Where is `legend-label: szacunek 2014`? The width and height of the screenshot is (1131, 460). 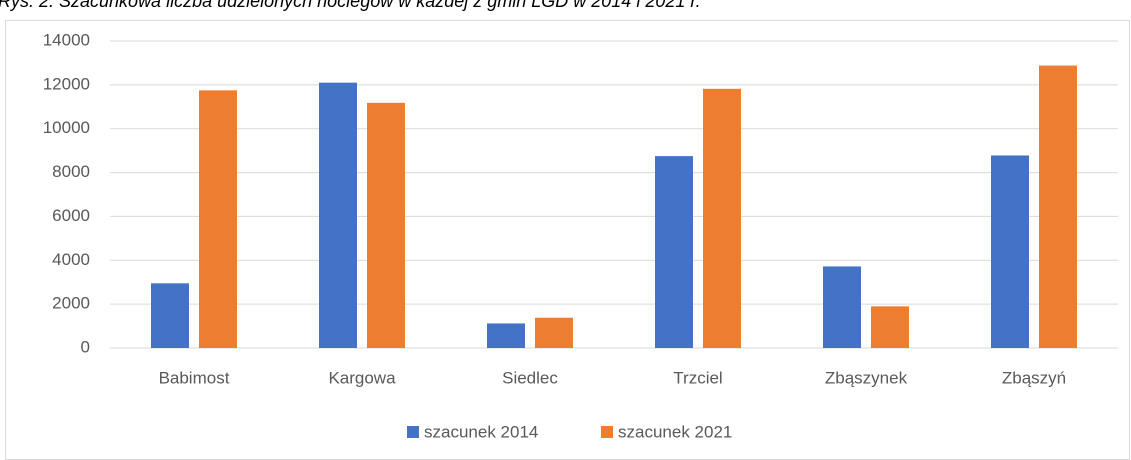
legend-label: szacunek 2014 is located at coordinates (481, 431).